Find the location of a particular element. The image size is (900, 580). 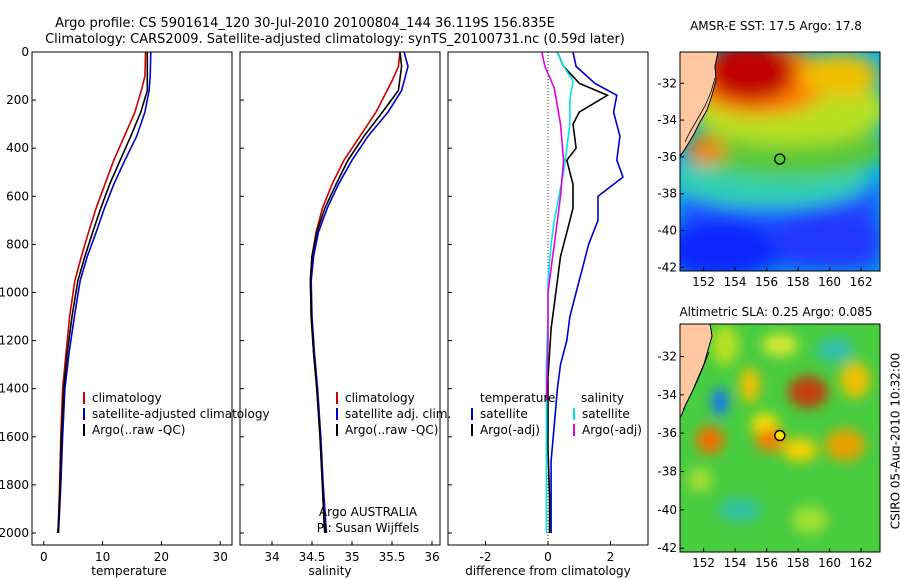

sla-isobath is located at coordinates (696, 381).